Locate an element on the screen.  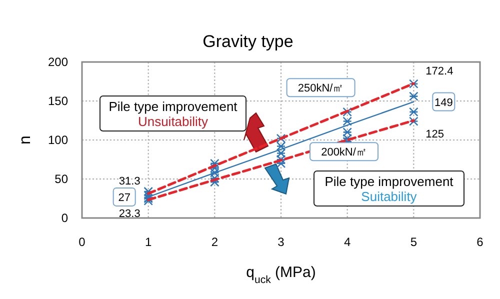
x-axis-title: q$_{uck}$ (MPa) is located at coordinates (281, 275).